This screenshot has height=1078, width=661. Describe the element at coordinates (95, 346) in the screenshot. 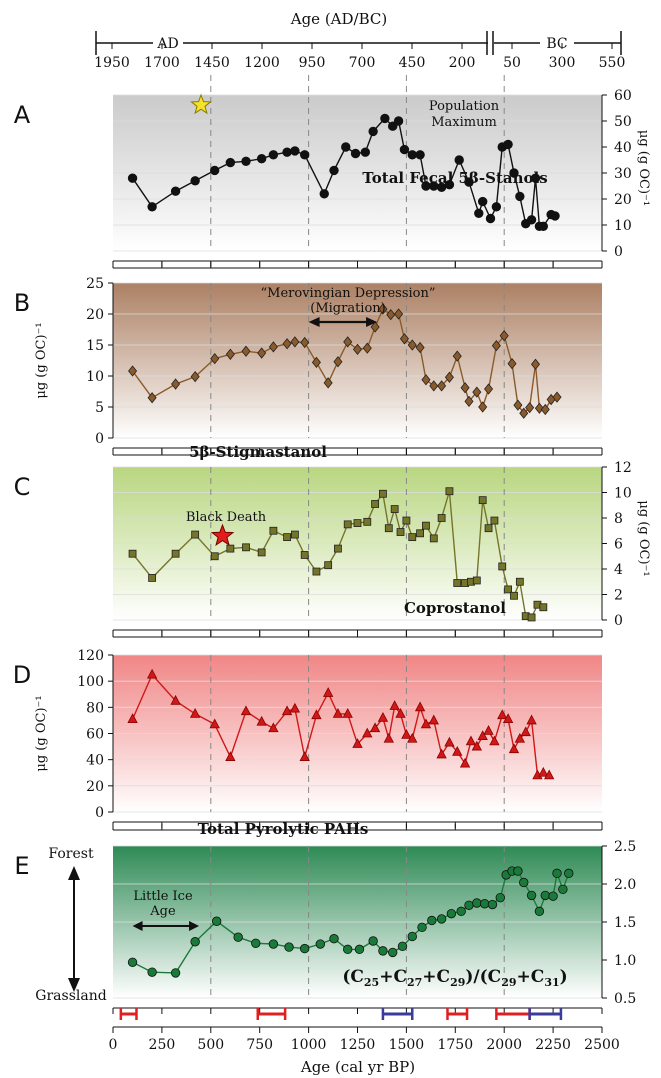

I see `y-tick-label: 15` at that location.